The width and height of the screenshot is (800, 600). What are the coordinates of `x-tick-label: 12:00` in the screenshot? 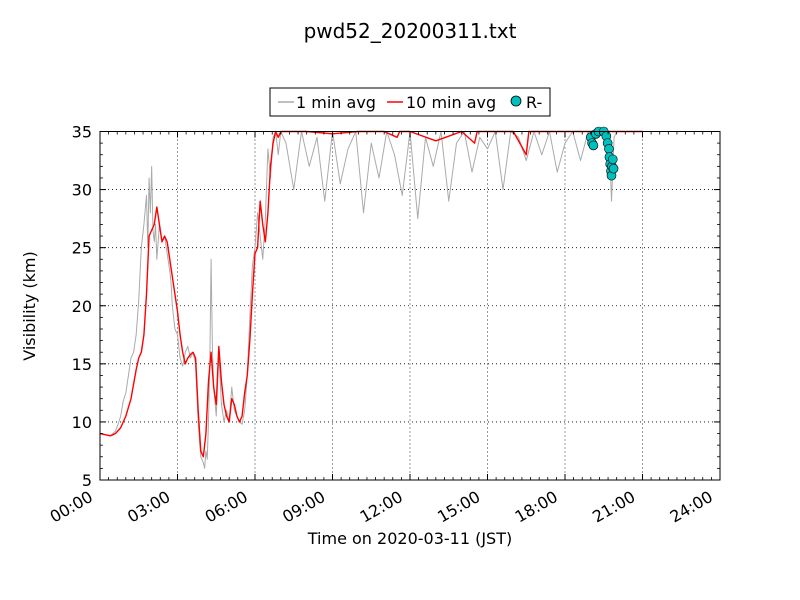 It's located at (381, 507).